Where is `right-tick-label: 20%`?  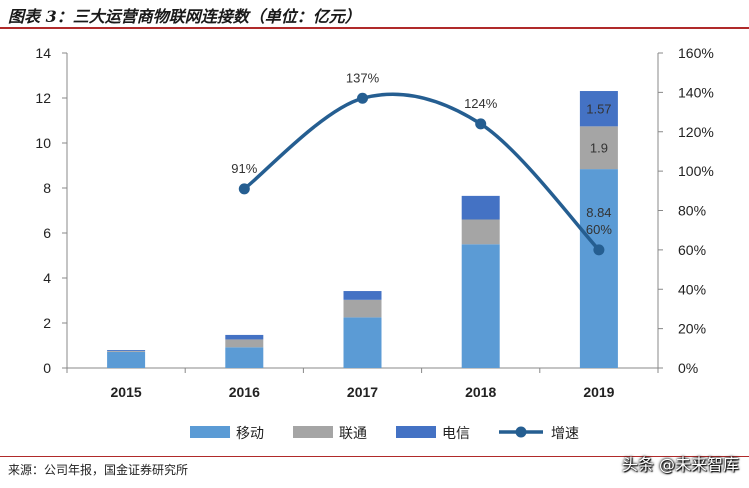 right-tick-label: 20% is located at coordinates (692, 329).